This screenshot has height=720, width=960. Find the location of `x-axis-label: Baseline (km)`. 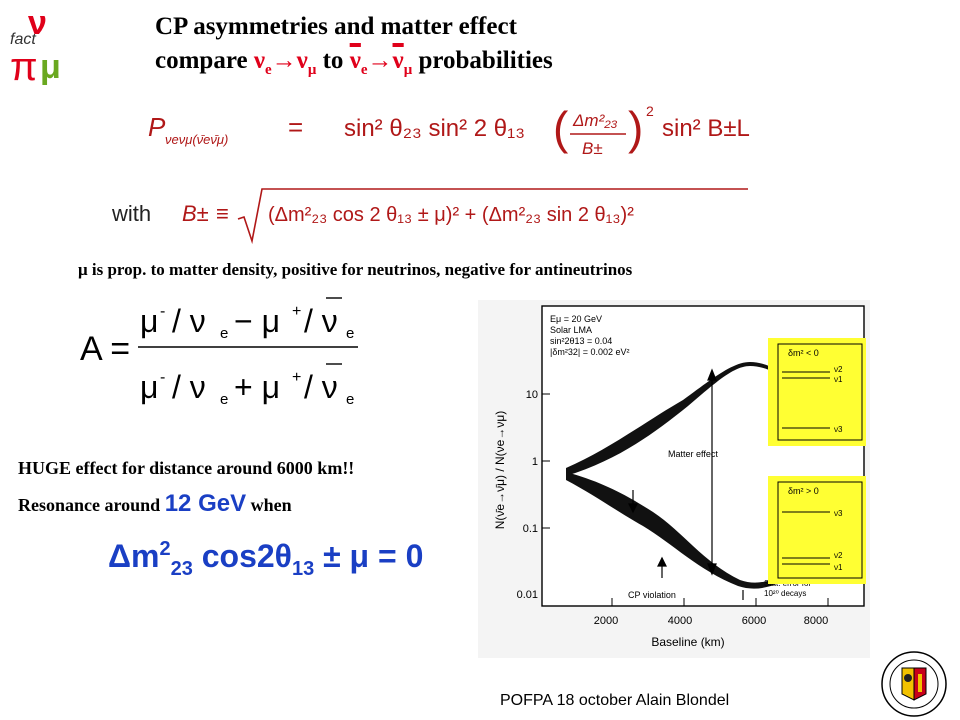

x-axis-label: Baseline (km) is located at coordinates (687, 642).